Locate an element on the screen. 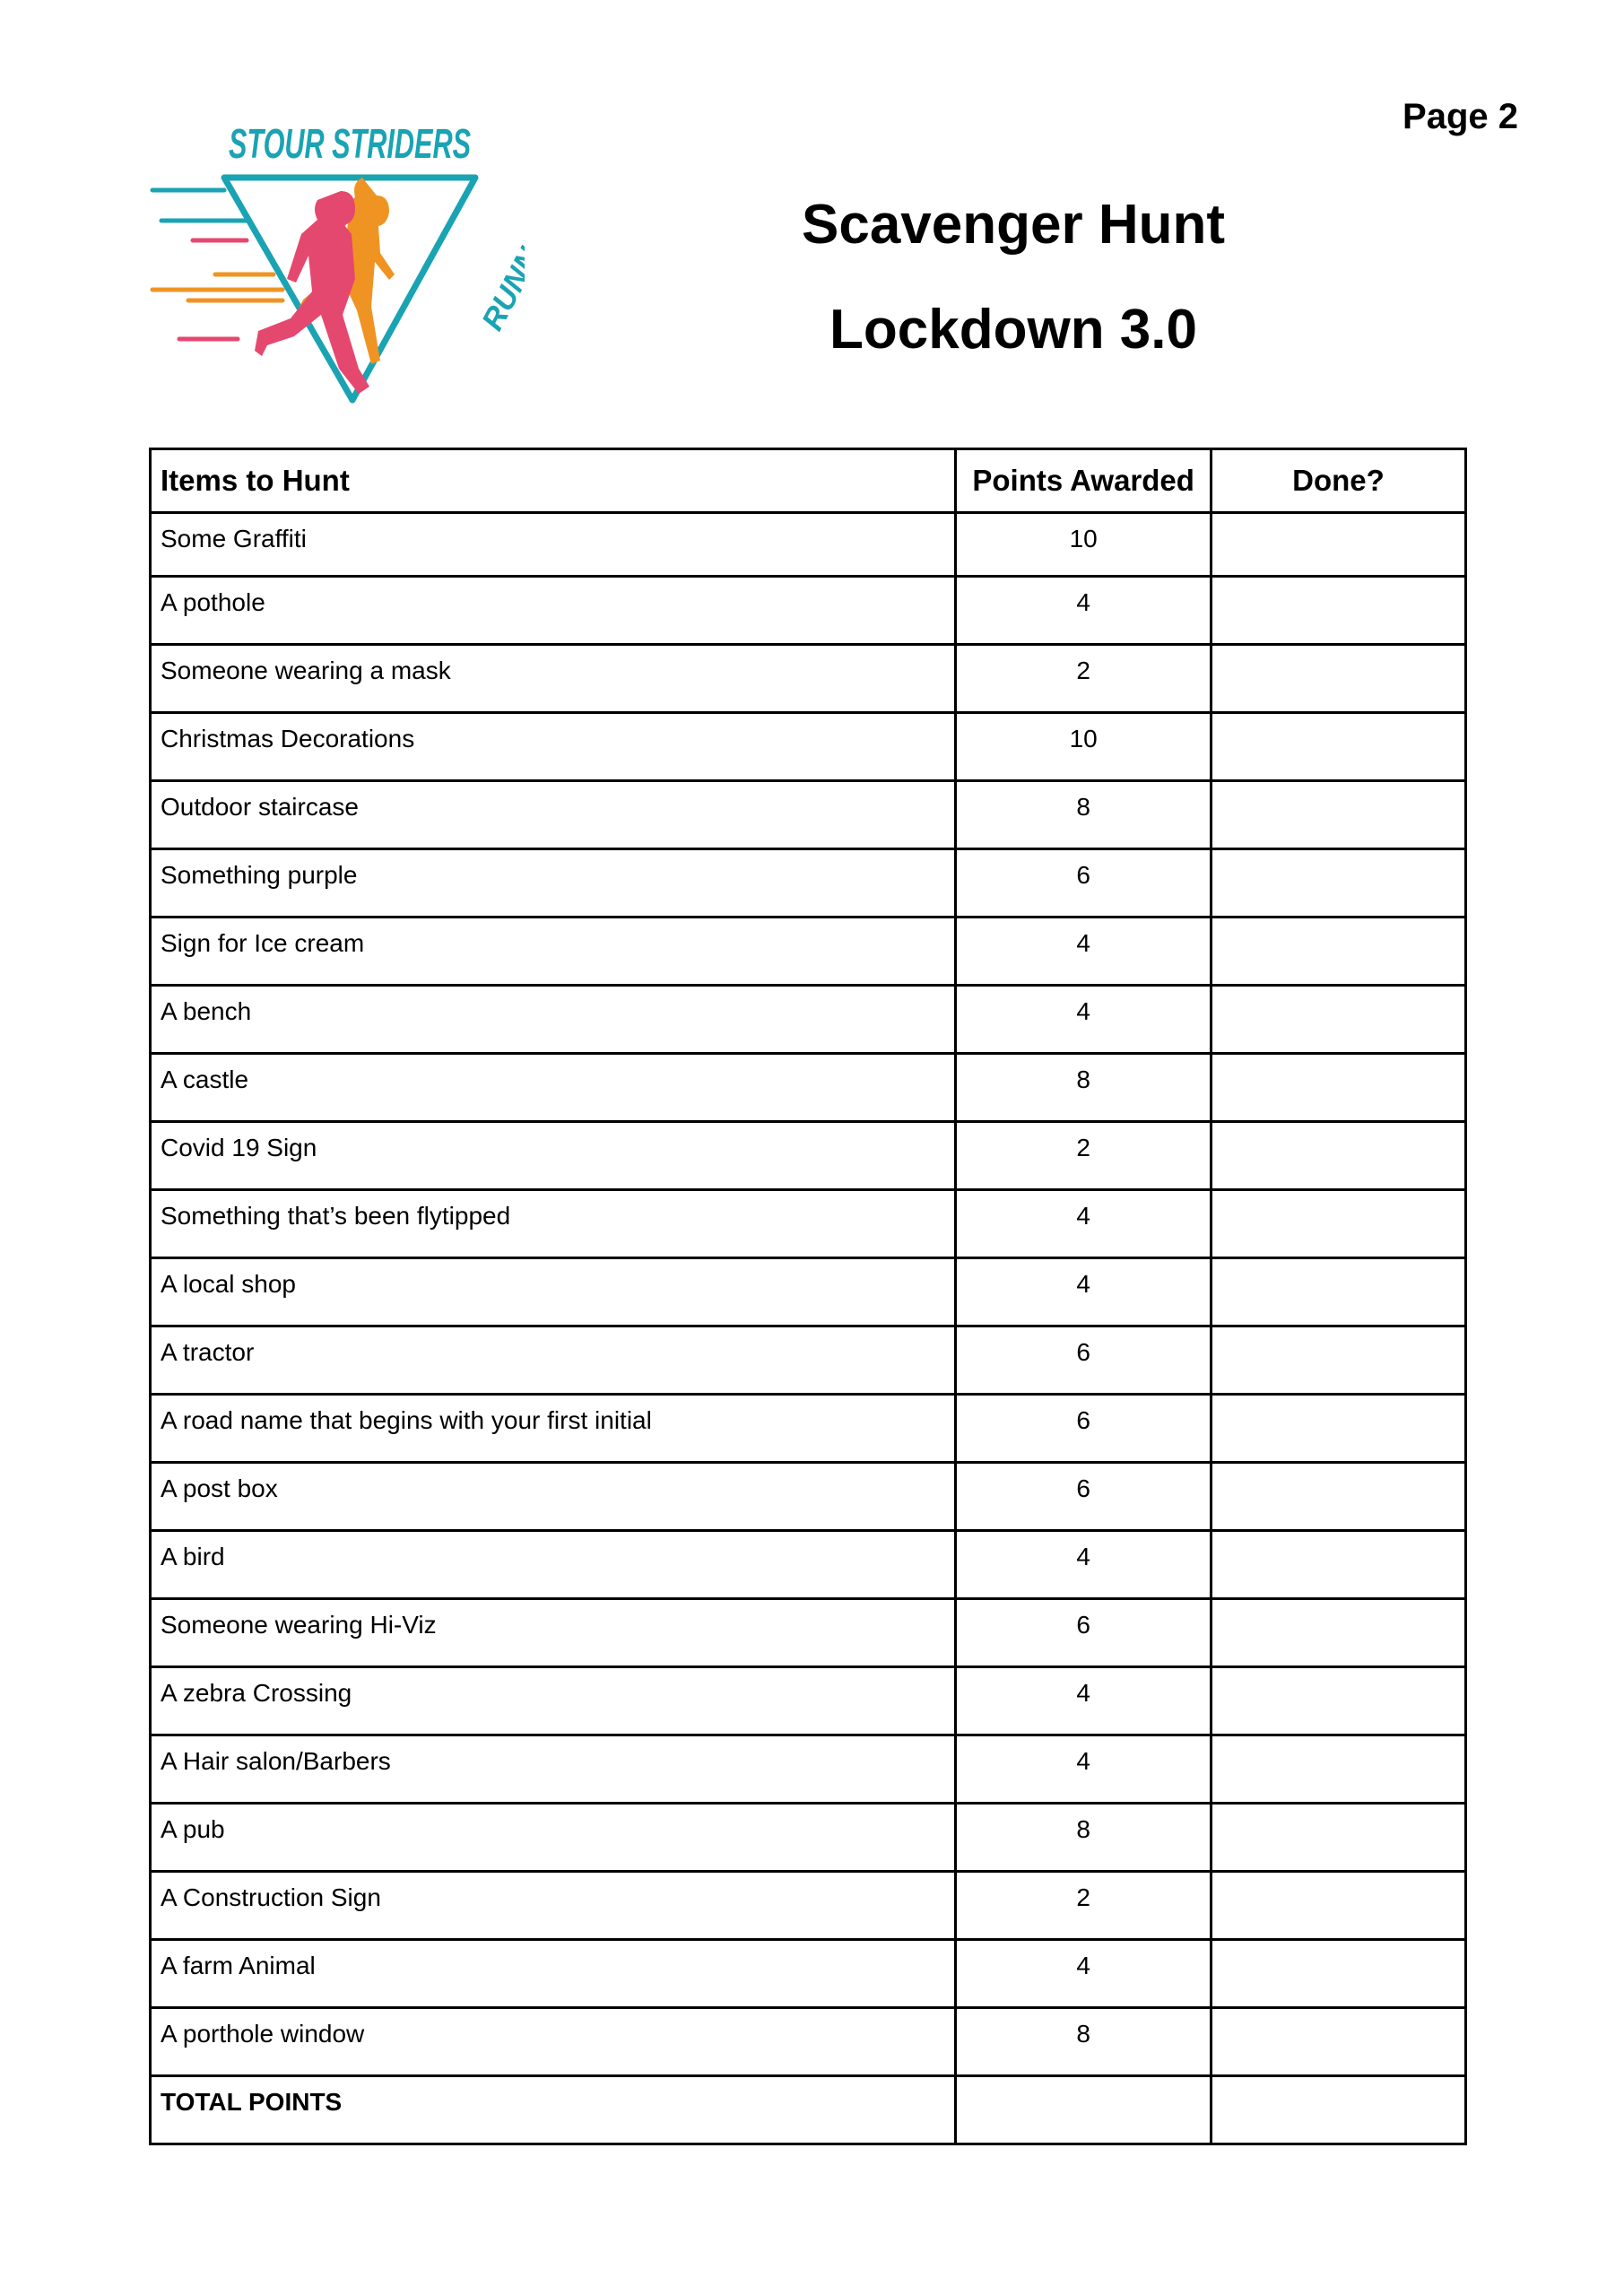 The image size is (1624, 2296). table-row: A pub 8 is located at coordinates (808, 1837).